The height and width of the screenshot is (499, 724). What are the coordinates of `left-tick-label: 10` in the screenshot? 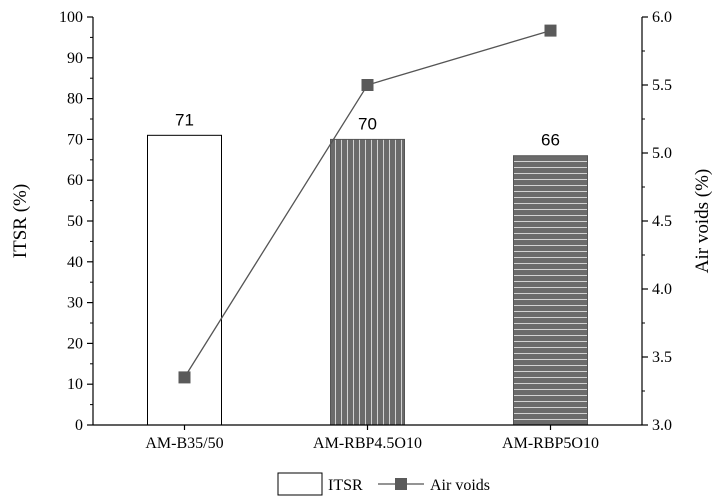 It's located at (75, 384).